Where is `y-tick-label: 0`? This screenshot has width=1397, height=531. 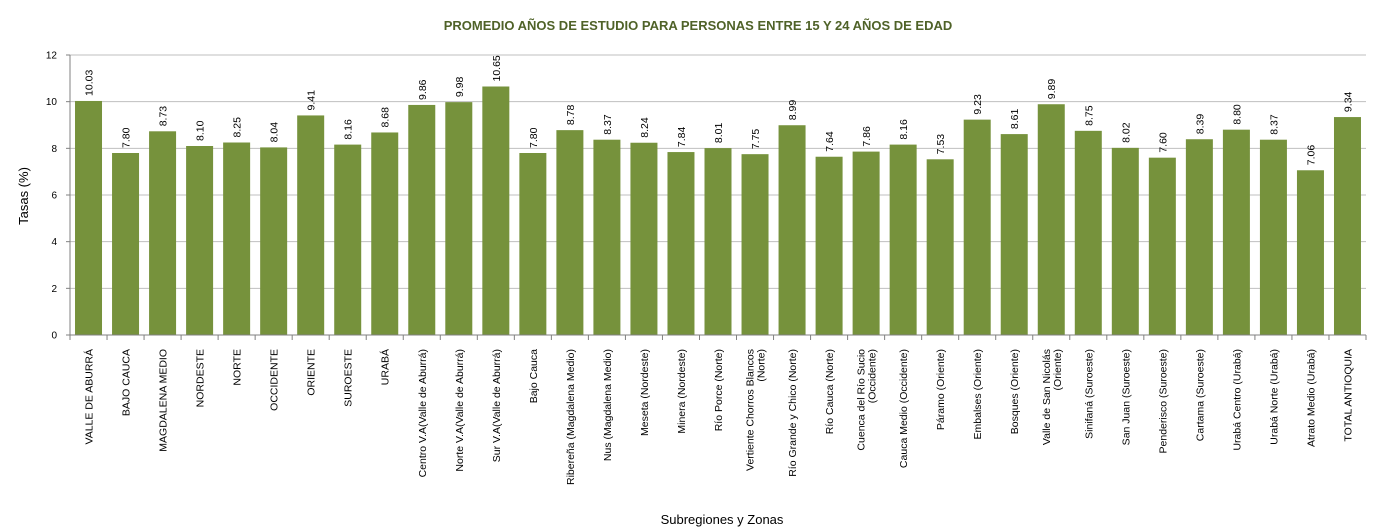
y-tick-label: 0 is located at coordinates (54, 336).